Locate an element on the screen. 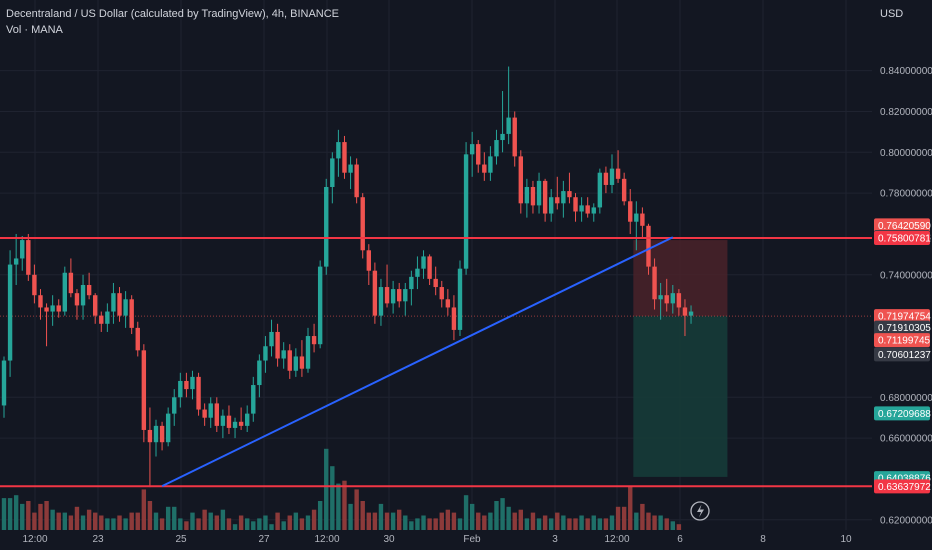 The height and width of the screenshot is (550, 932). x-tick-label: 6 is located at coordinates (680, 539).